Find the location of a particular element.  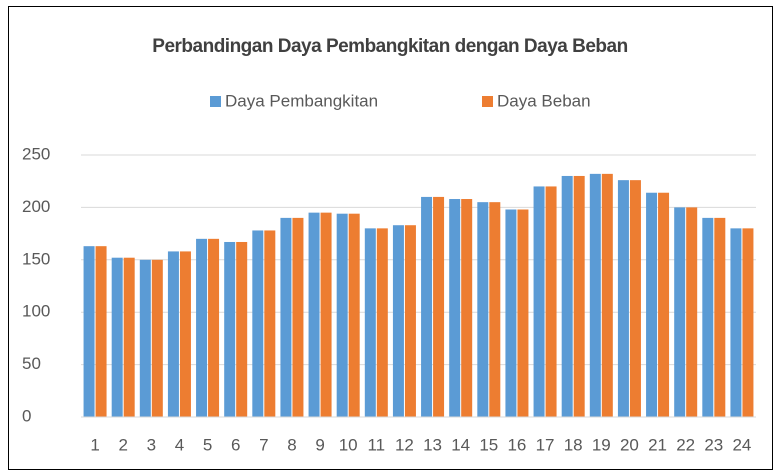

x-tick-label: 24 is located at coordinates (741, 444).